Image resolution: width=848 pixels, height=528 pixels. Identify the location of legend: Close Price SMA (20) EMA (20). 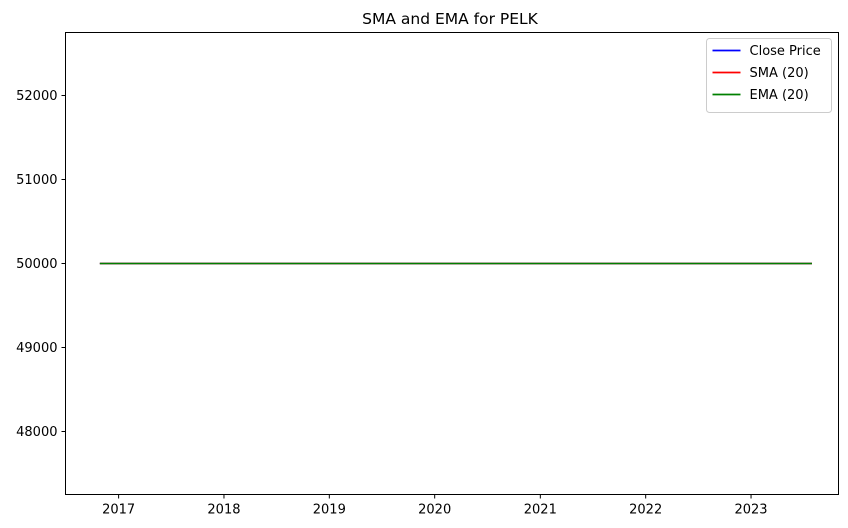
(769, 75).